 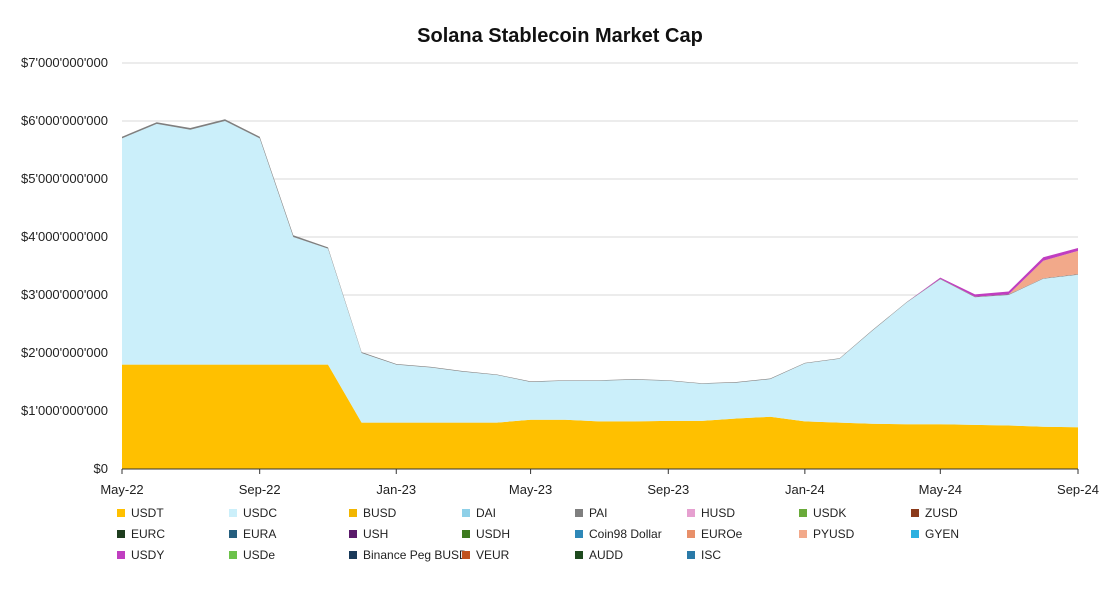 What do you see at coordinates (147, 512) in the screenshot?
I see `legend-label: USDT` at bounding box center [147, 512].